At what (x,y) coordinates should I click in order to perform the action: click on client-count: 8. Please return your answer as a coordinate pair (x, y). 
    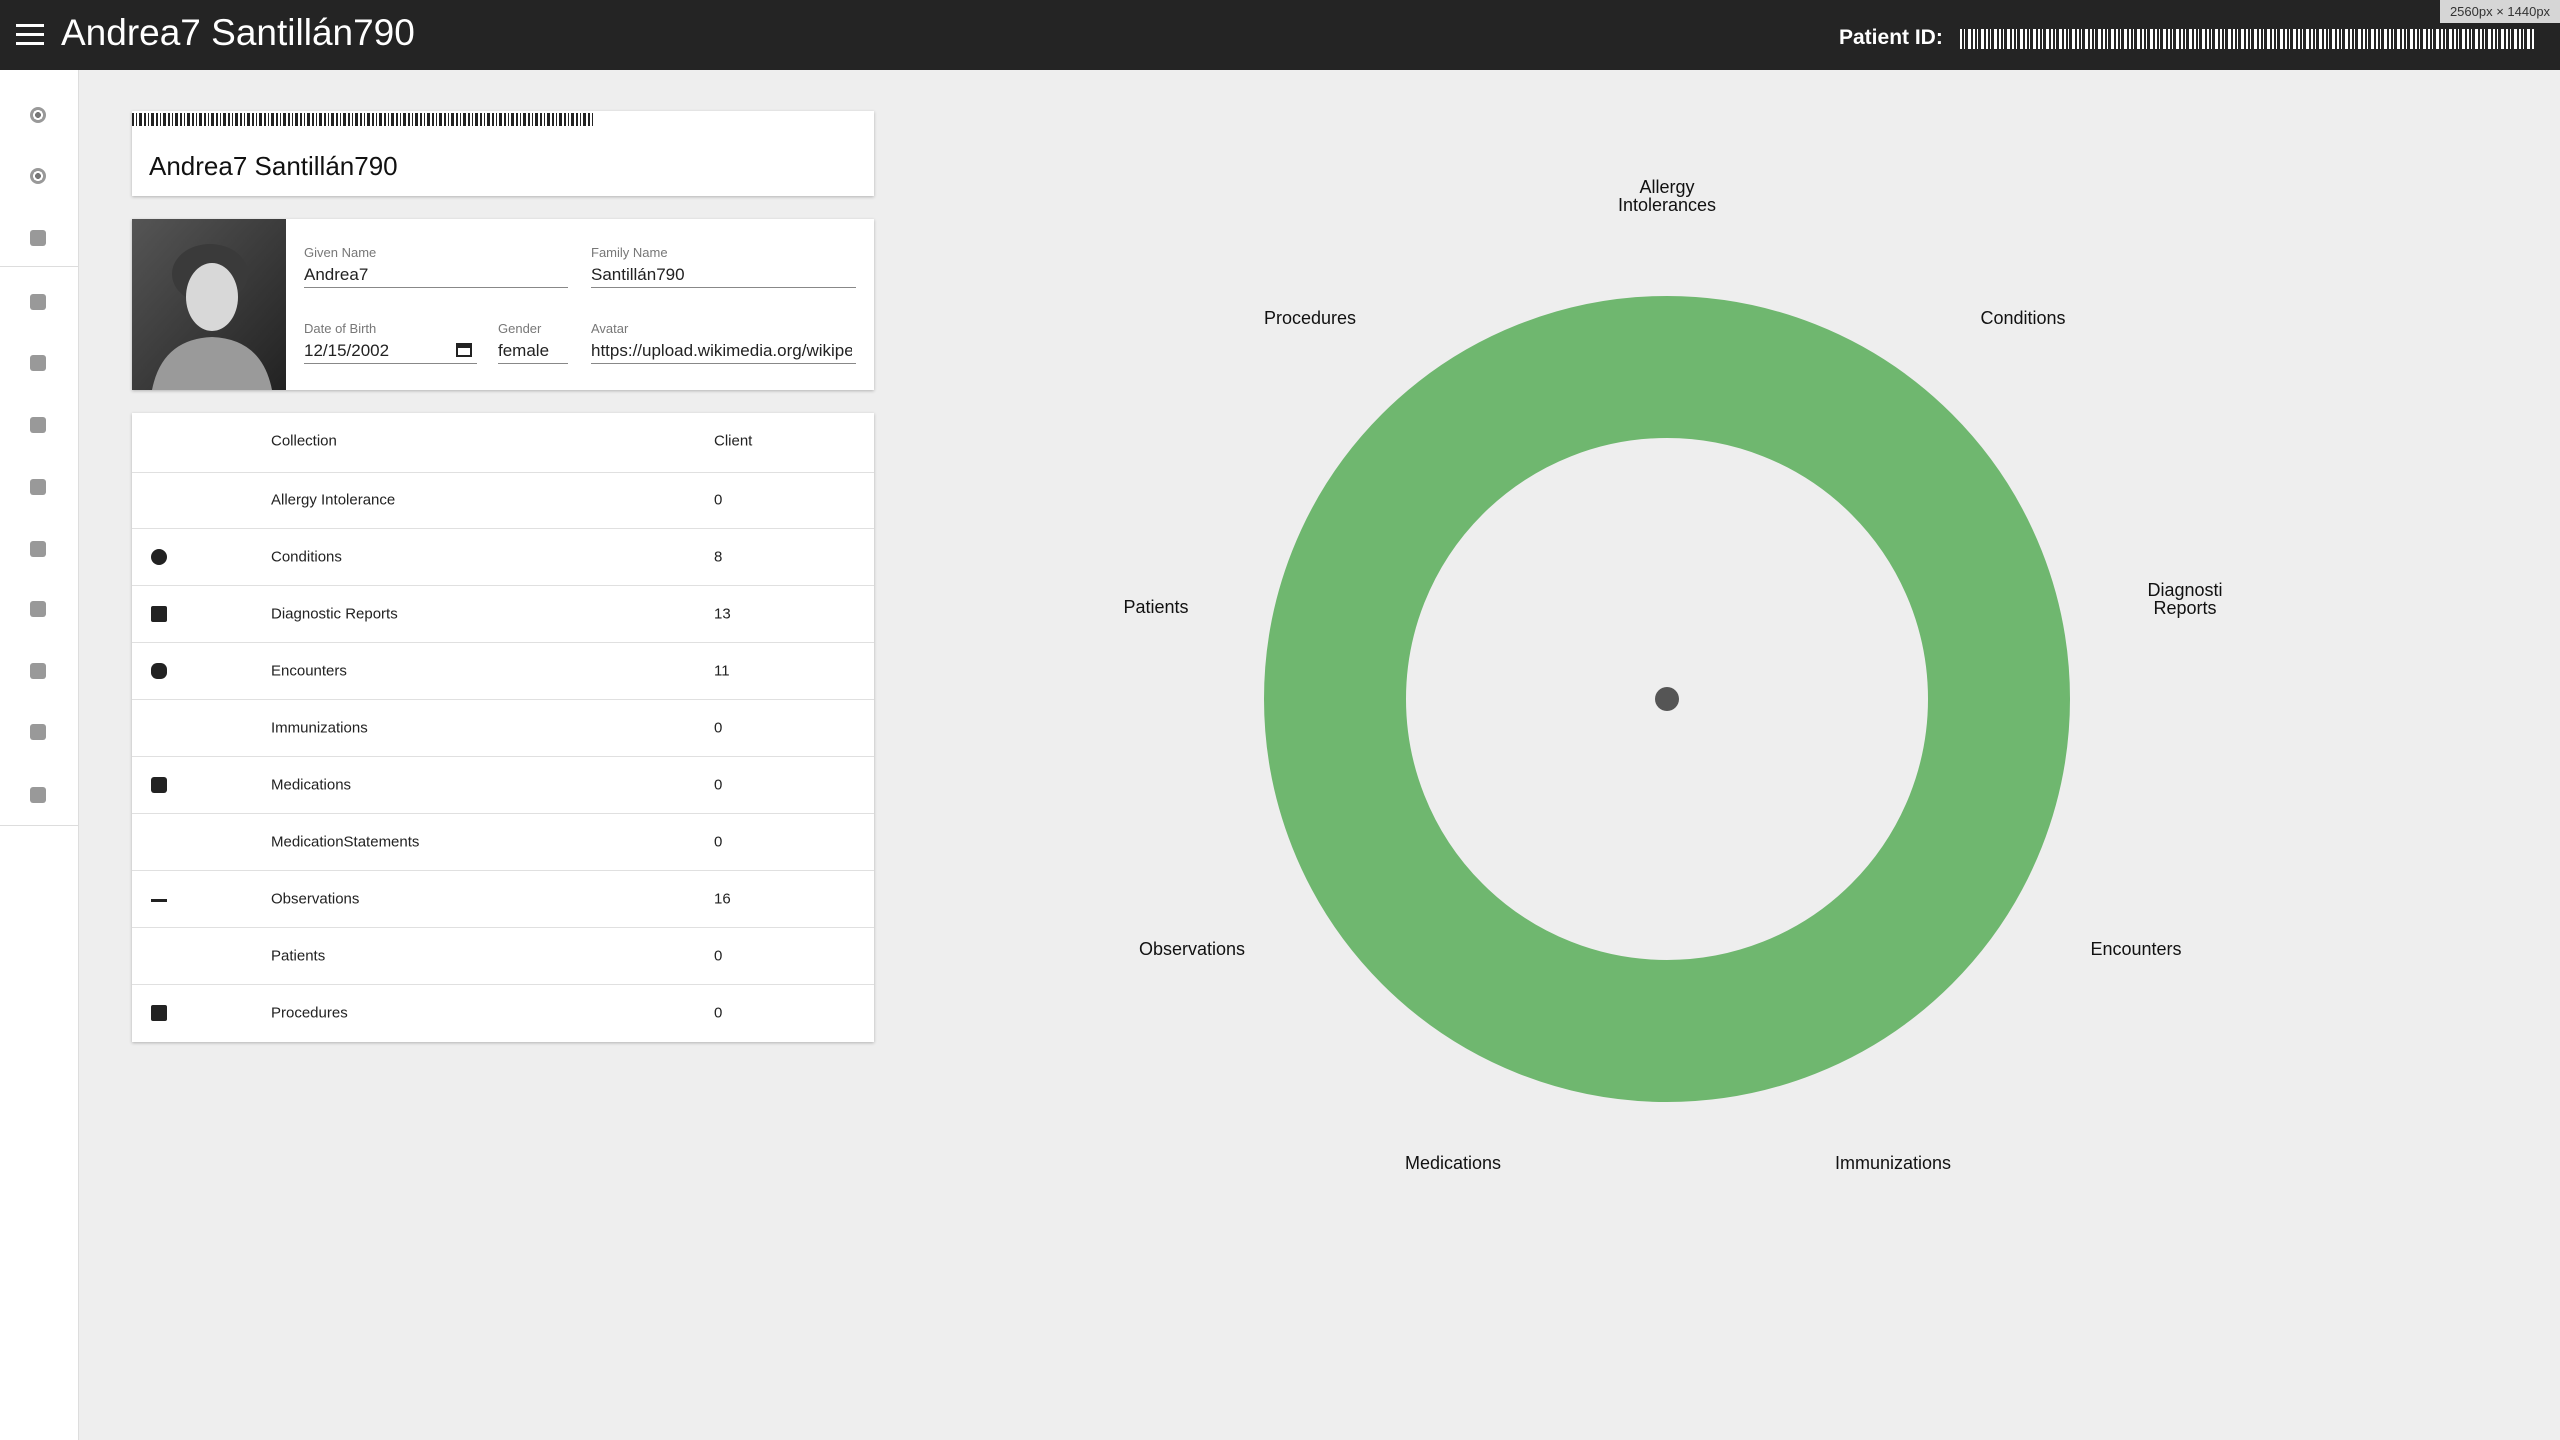
    Looking at the image, I should click on (718, 557).